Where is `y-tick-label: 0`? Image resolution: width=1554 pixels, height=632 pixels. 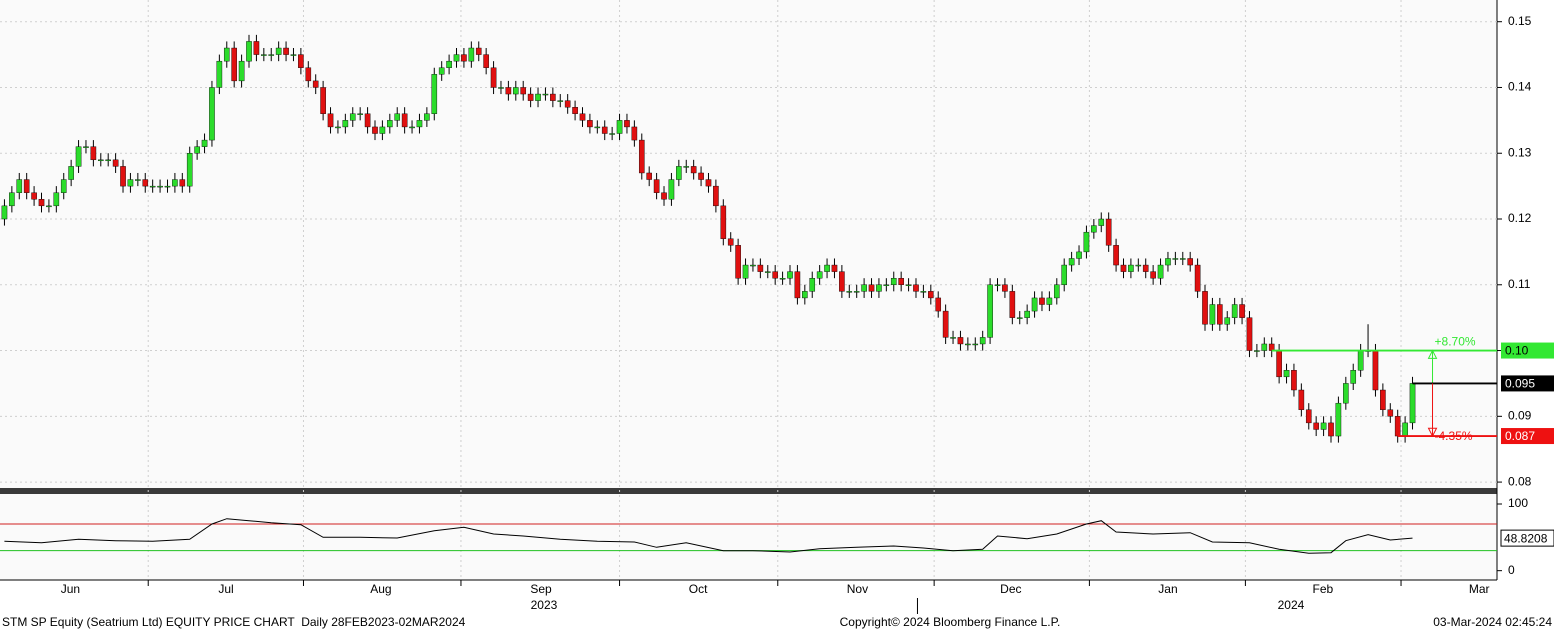
y-tick-label: 0 is located at coordinates (1511, 570).